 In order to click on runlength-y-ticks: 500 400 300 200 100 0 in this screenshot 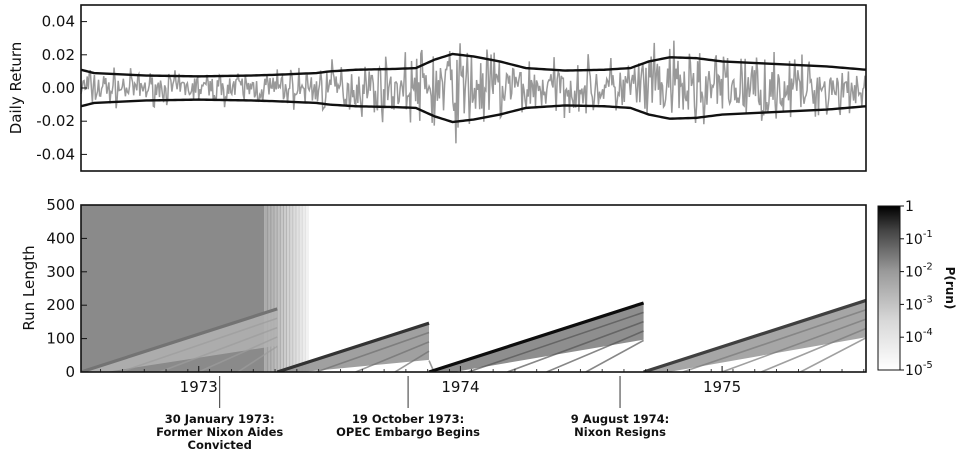, I will do `click(66, 288)`.